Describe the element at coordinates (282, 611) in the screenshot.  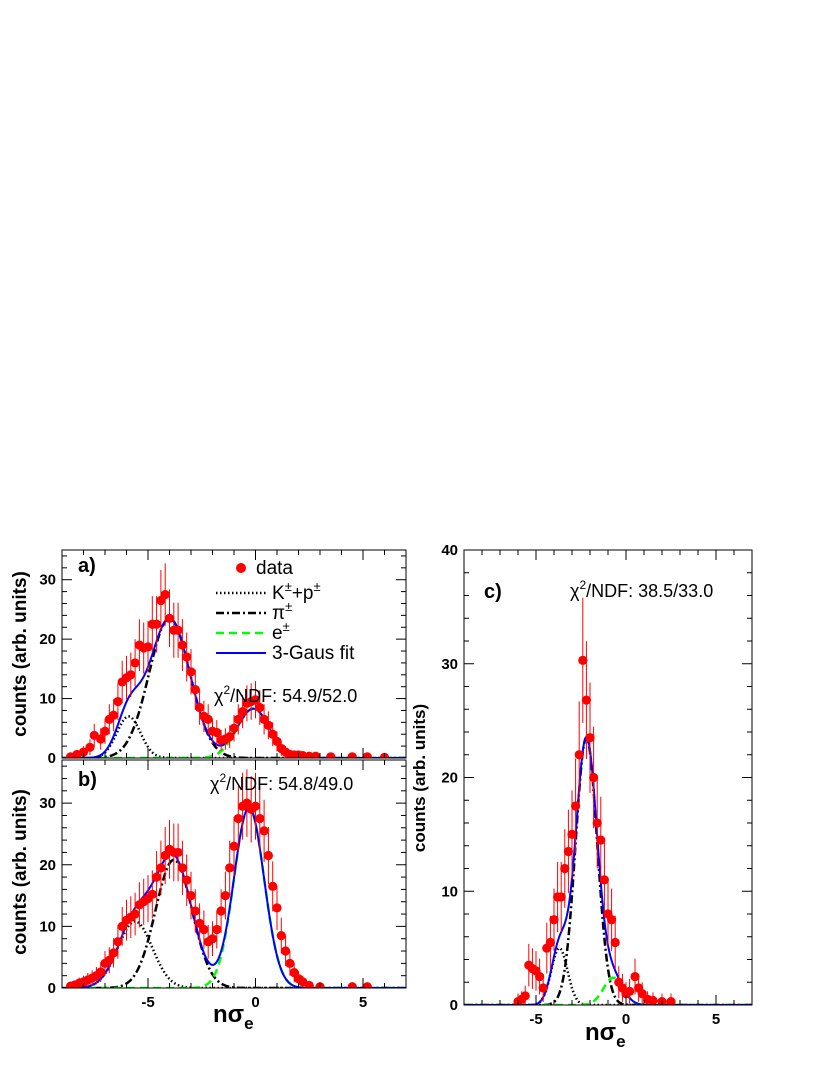
I see `legend-label-pi: π±` at that location.